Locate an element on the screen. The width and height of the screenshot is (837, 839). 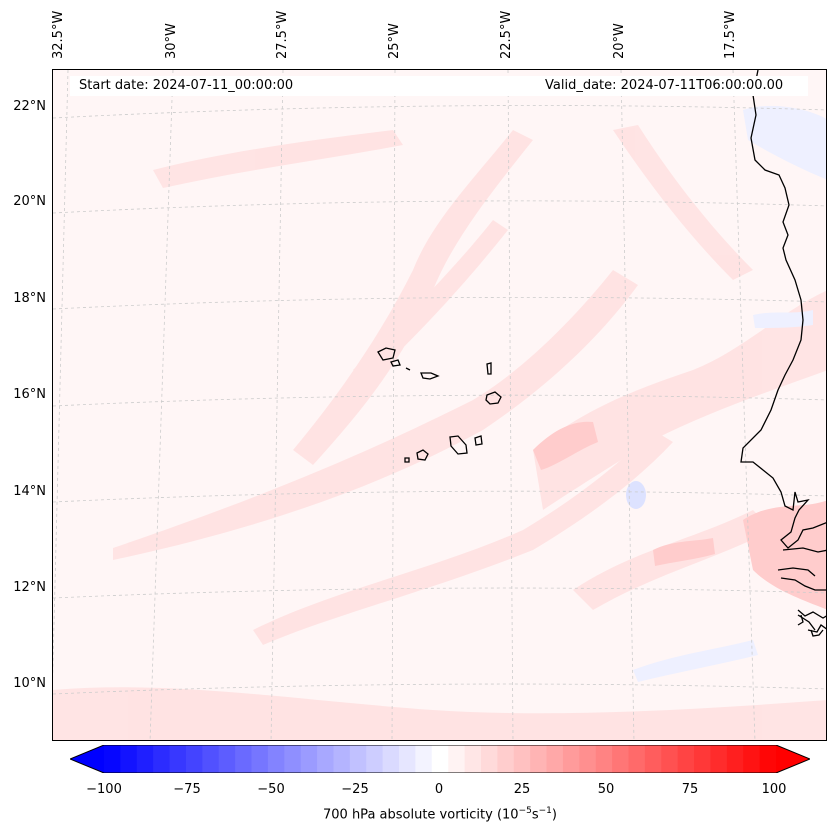
island-brava is located at coordinates (407, 460).